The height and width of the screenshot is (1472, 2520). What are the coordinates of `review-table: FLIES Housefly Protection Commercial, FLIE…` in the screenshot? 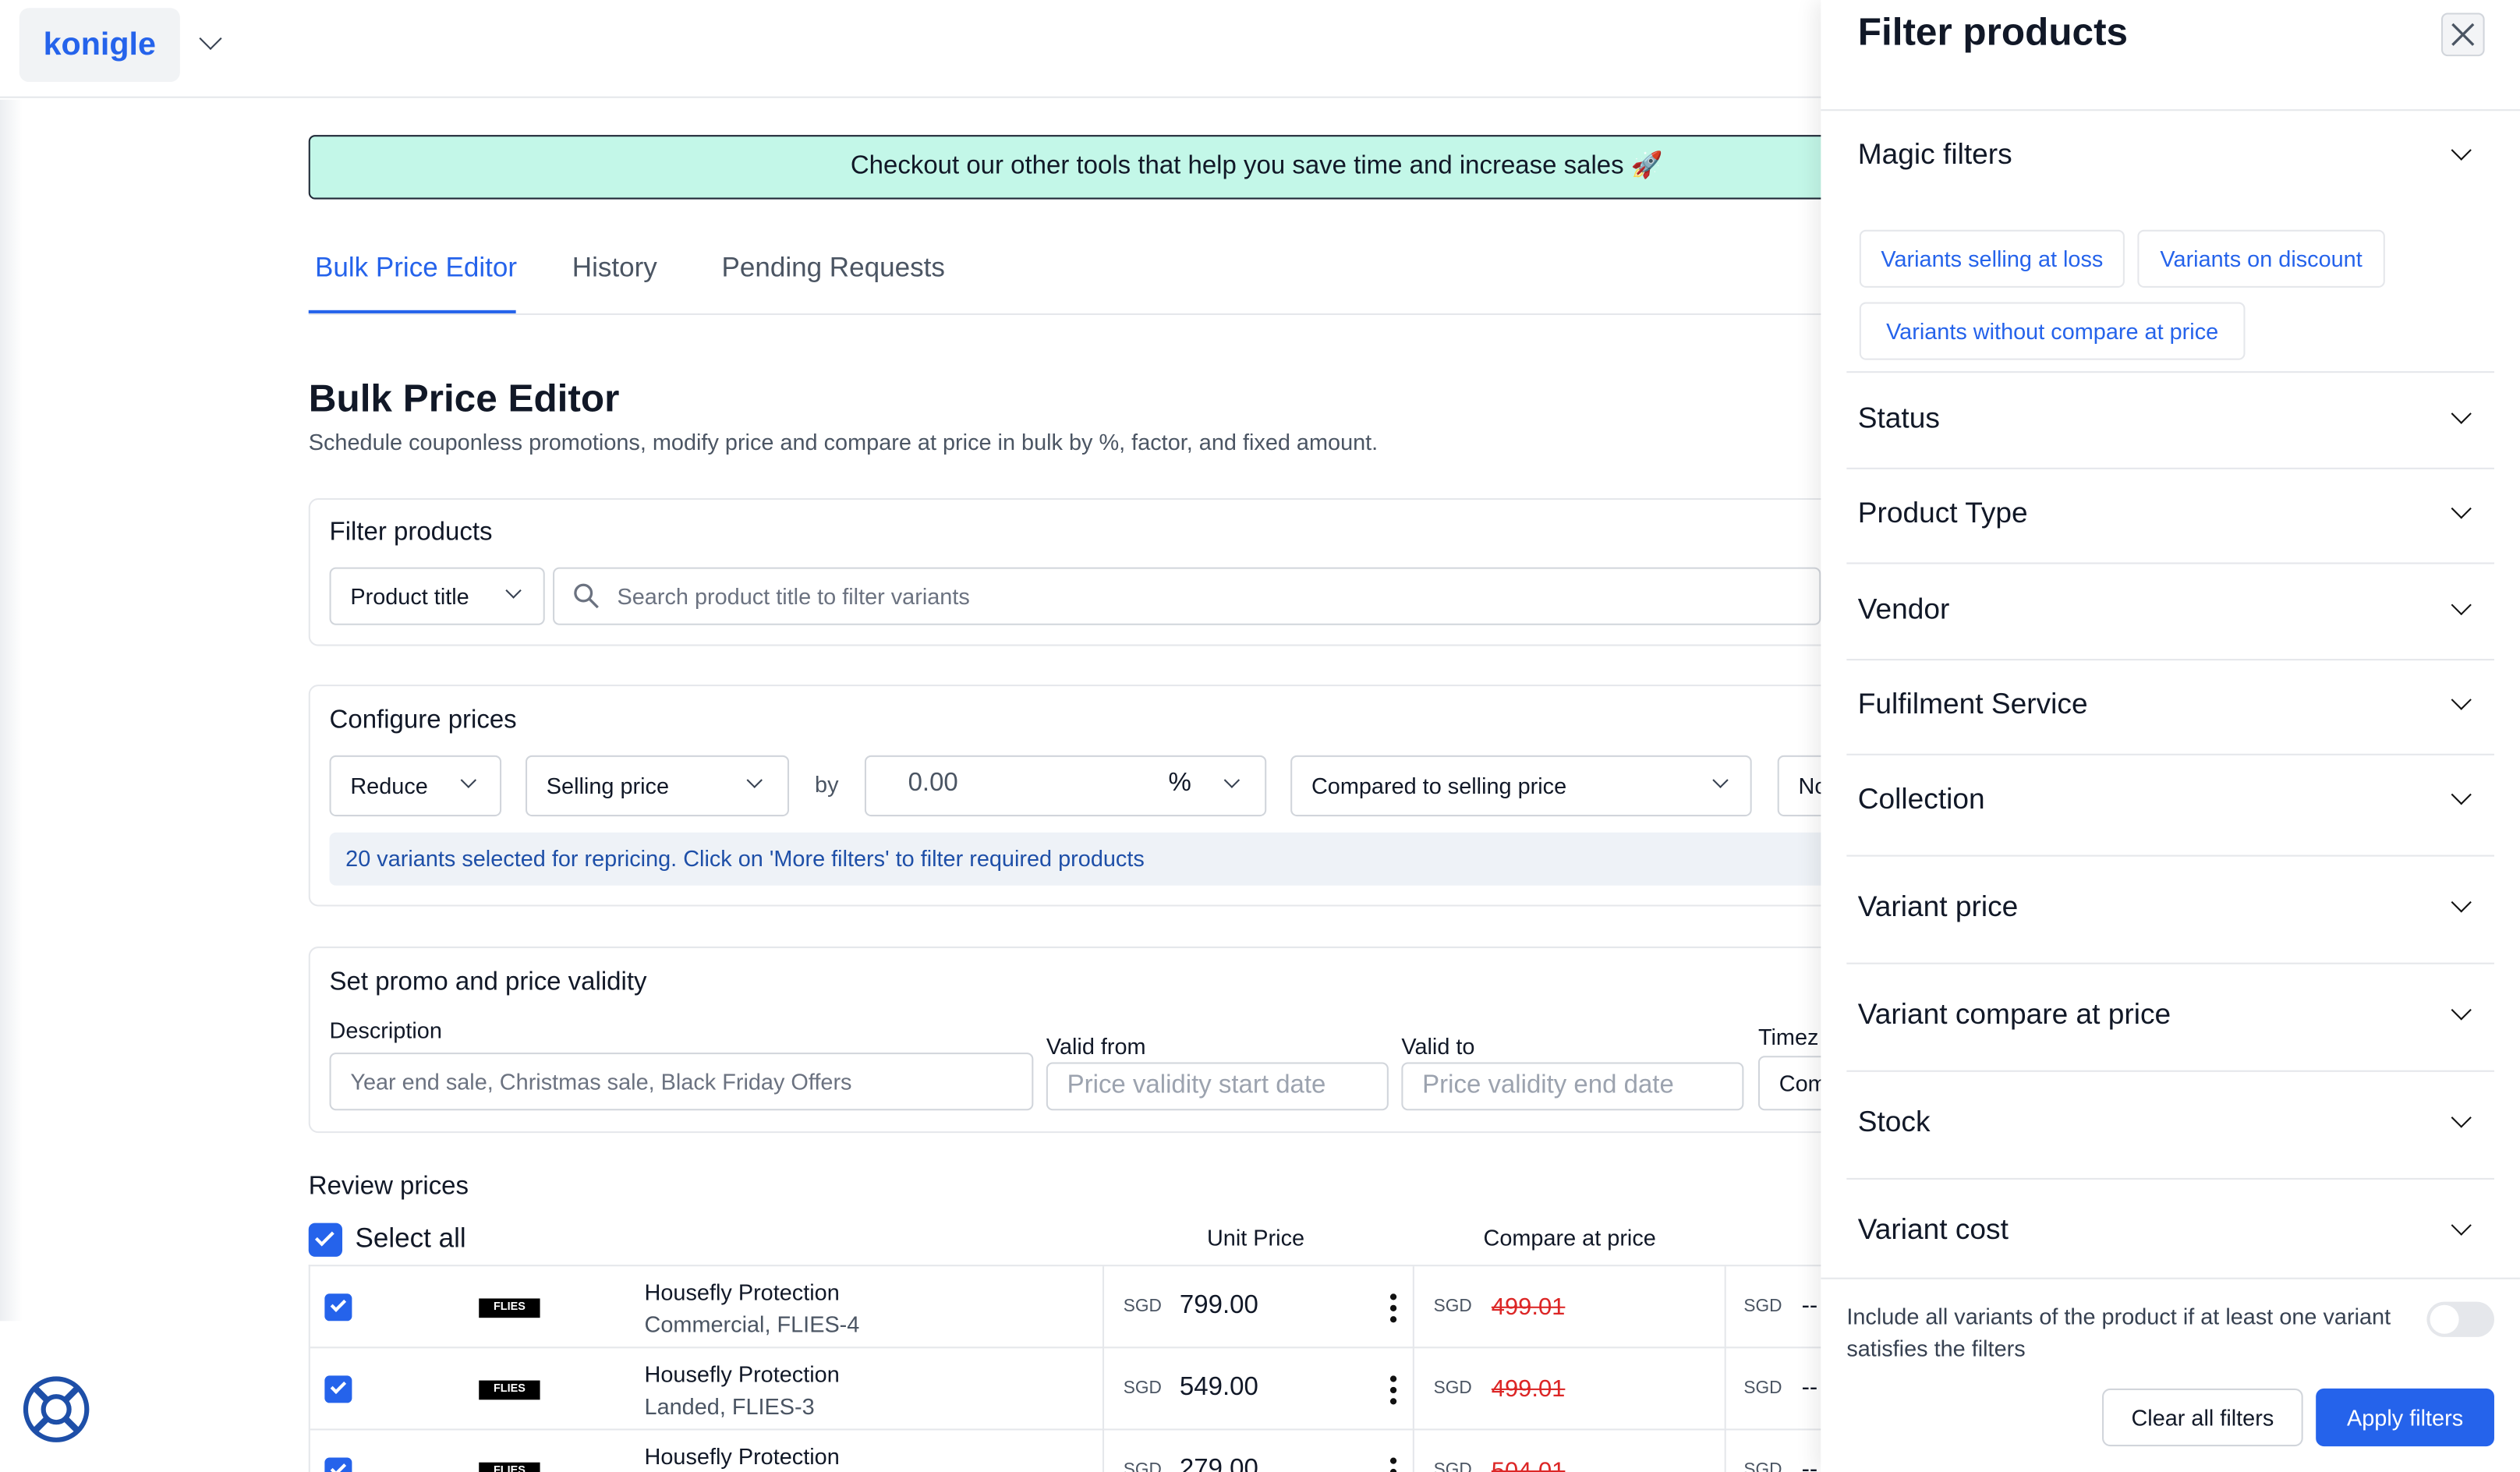 It's located at (1081, 1368).